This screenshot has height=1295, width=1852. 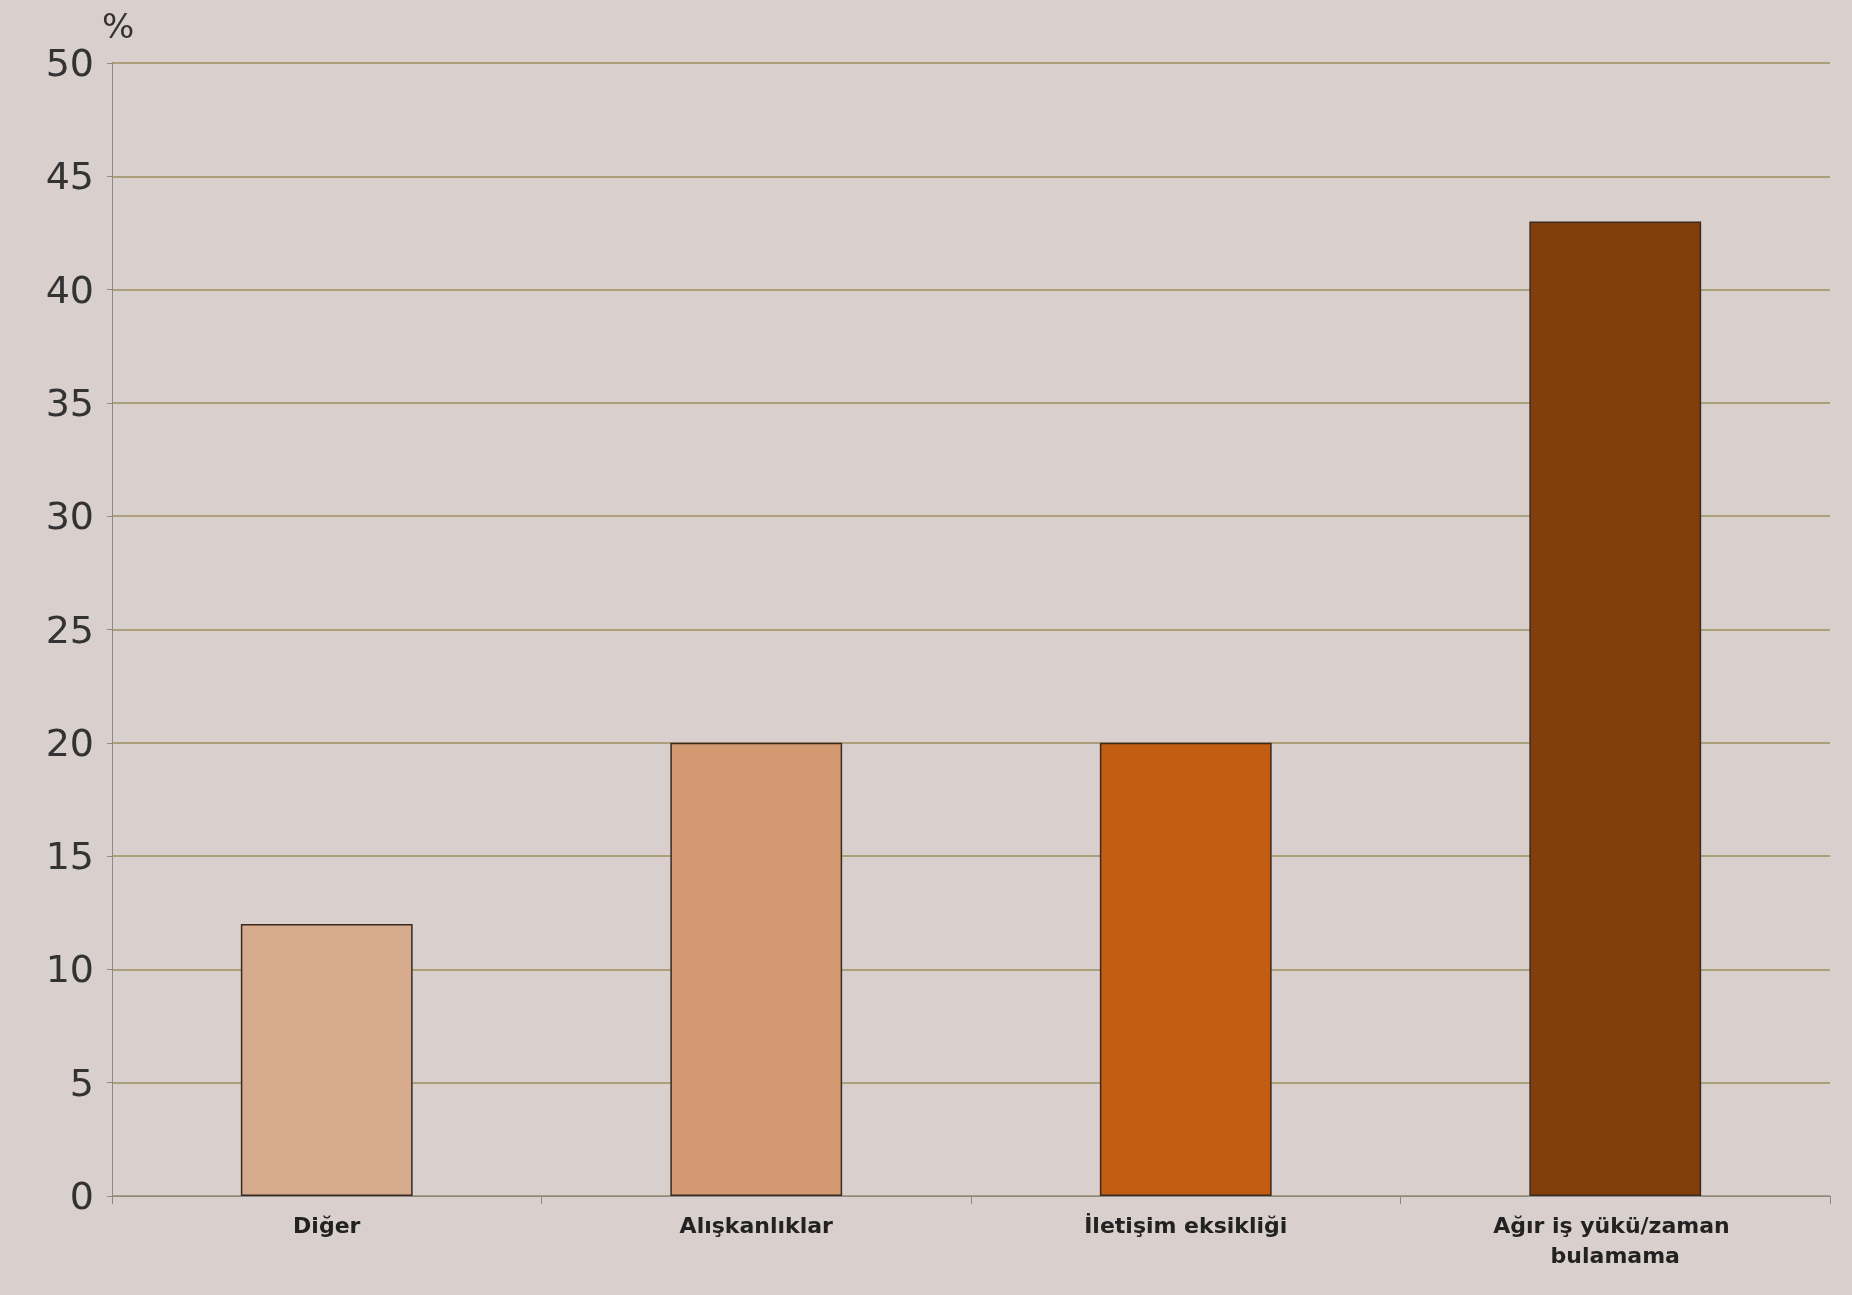 I want to click on y-tick-label: 50, so click(x=69, y=63).